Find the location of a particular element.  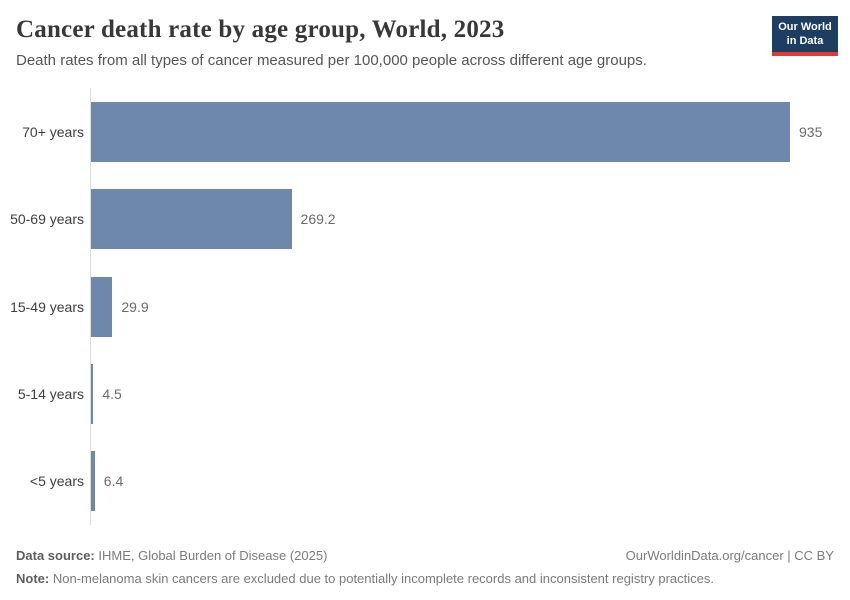

category-label: 5-14 years is located at coordinates (50, 393).